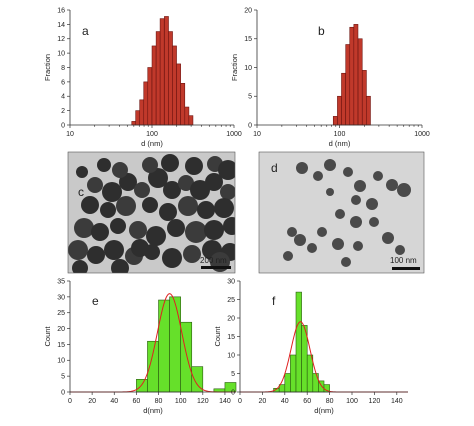  I want to click on x-tick-label-f-6: 120, so click(375, 401).